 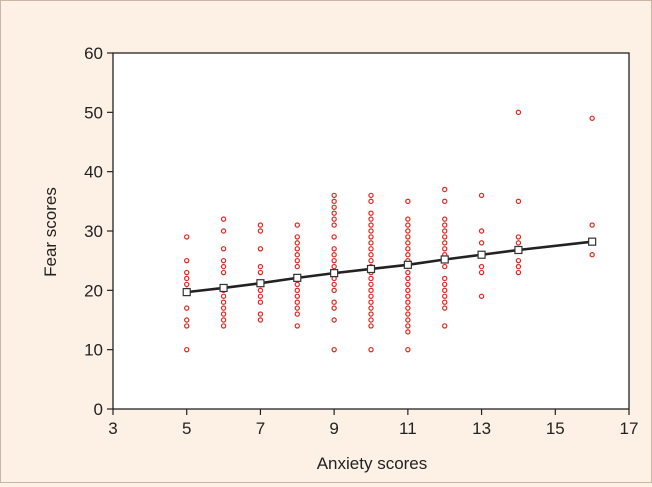 I want to click on y-tick-label: 60, so click(x=93, y=53).